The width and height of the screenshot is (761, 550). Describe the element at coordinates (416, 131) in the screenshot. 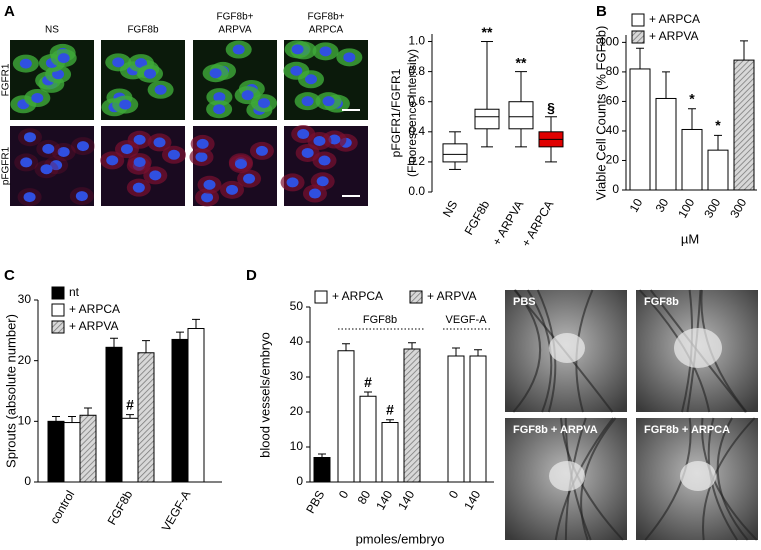

I see `y-tick-label: 0.4` at that location.